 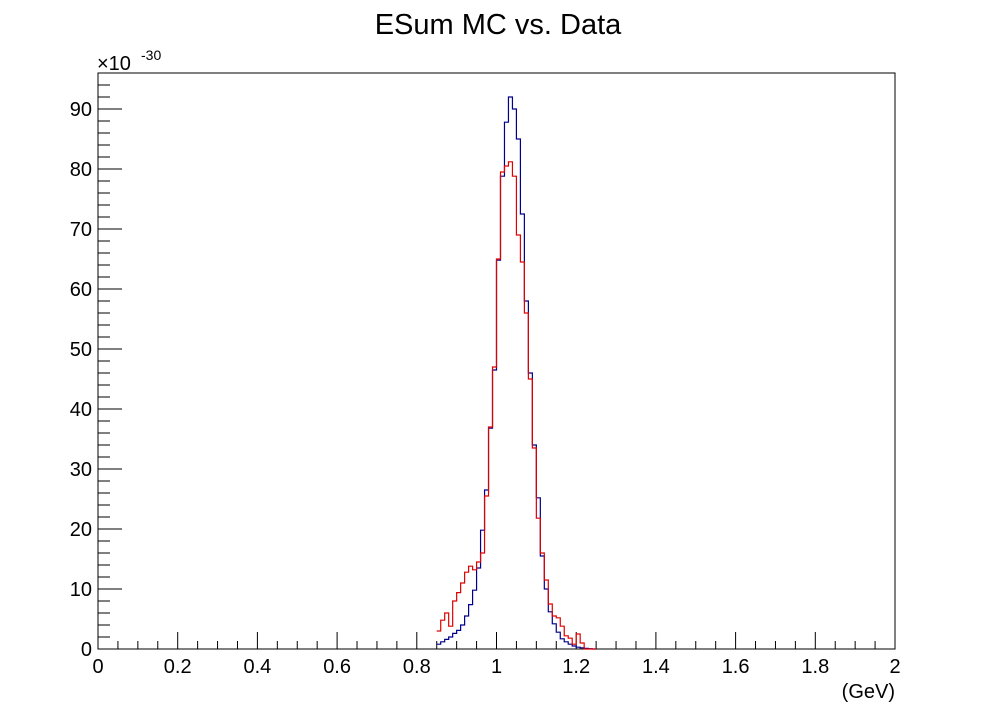 I want to click on y-tick-label: 10, so click(x=81, y=590).